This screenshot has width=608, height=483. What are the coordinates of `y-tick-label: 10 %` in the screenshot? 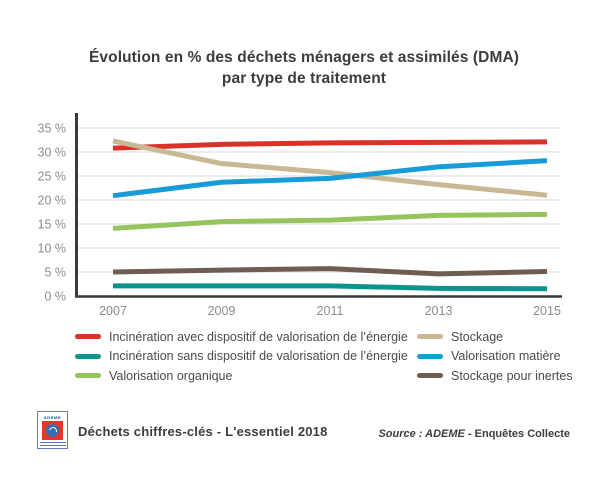 It's located at (52, 249).